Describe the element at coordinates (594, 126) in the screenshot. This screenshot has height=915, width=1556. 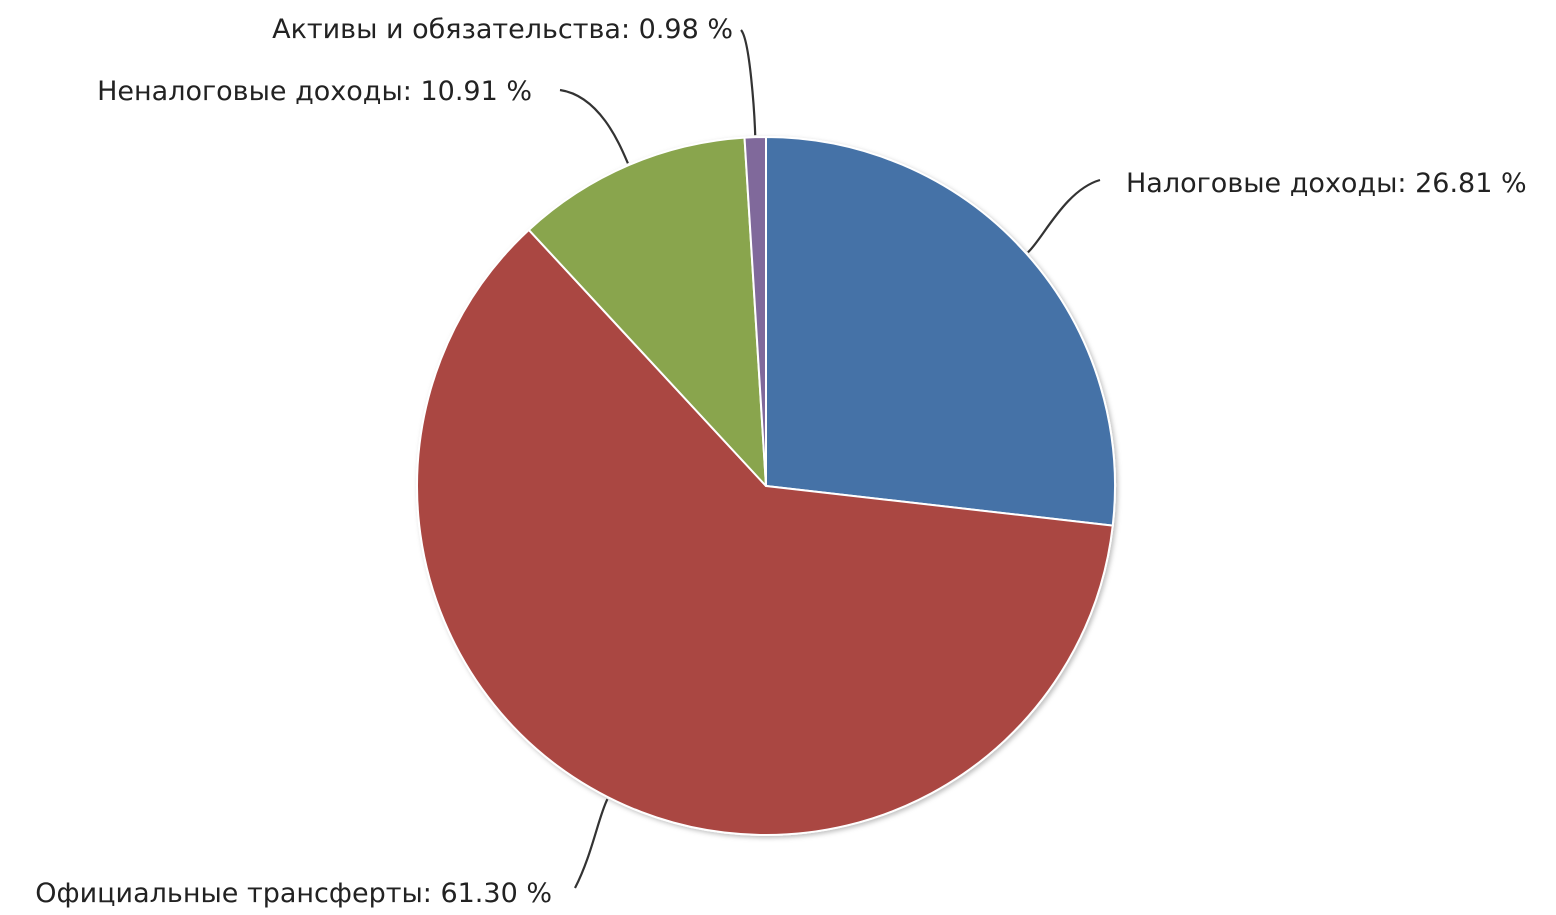
I see `connector-non-tax-revenue` at that location.